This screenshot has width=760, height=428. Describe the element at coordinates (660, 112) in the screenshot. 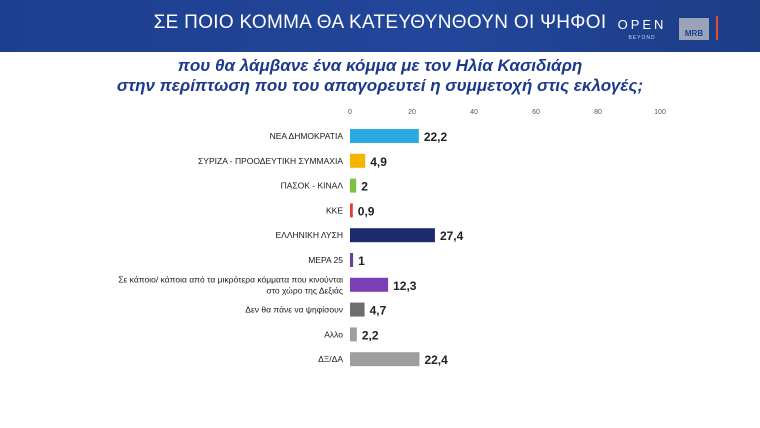

I see `x-tick-label: 100` at that location.